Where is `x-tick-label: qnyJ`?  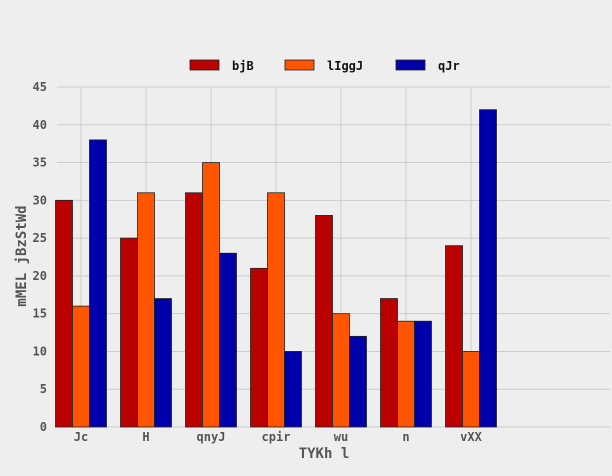
x-tick-label: qnyJ is located at coordinates (211, 437).